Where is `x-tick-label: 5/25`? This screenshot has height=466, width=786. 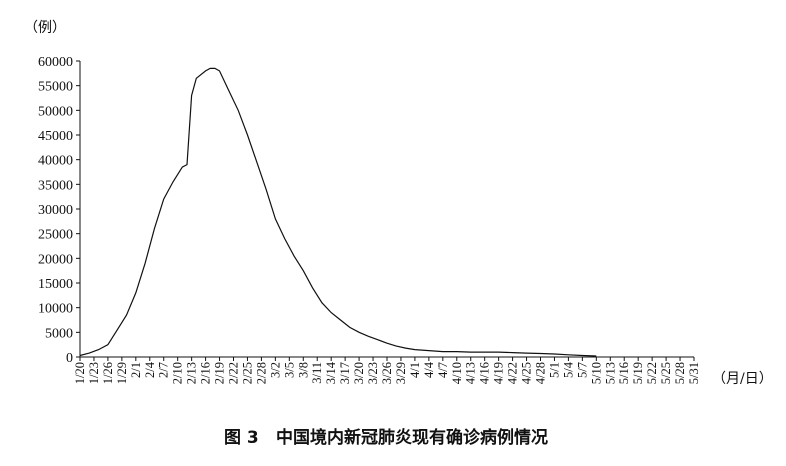
x-tick-label: 5/25 is located at coordinates (666, 373).